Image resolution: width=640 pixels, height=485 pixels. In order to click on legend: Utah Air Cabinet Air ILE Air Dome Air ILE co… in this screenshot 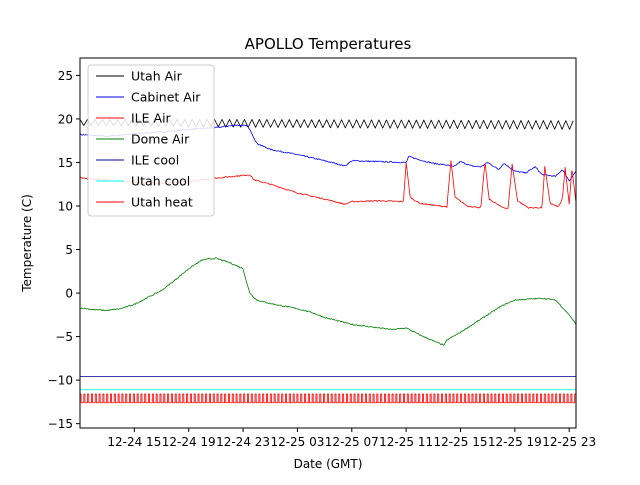, I will do `click(151, 140)`.